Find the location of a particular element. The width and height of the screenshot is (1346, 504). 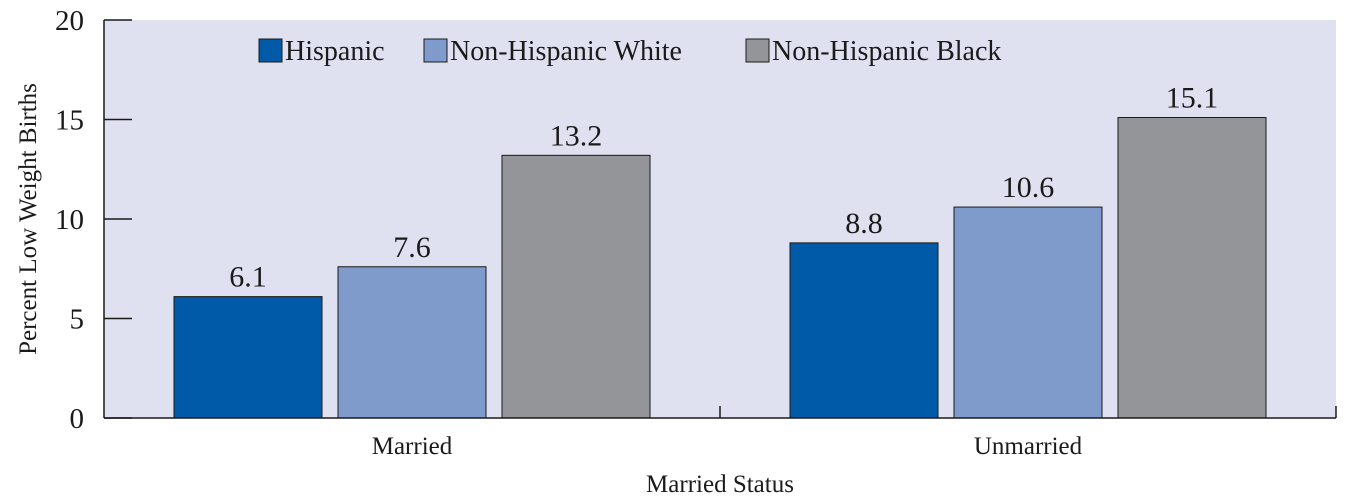

bar-non-hispanic-black-unmarried is located at coordinates (1192, 268).